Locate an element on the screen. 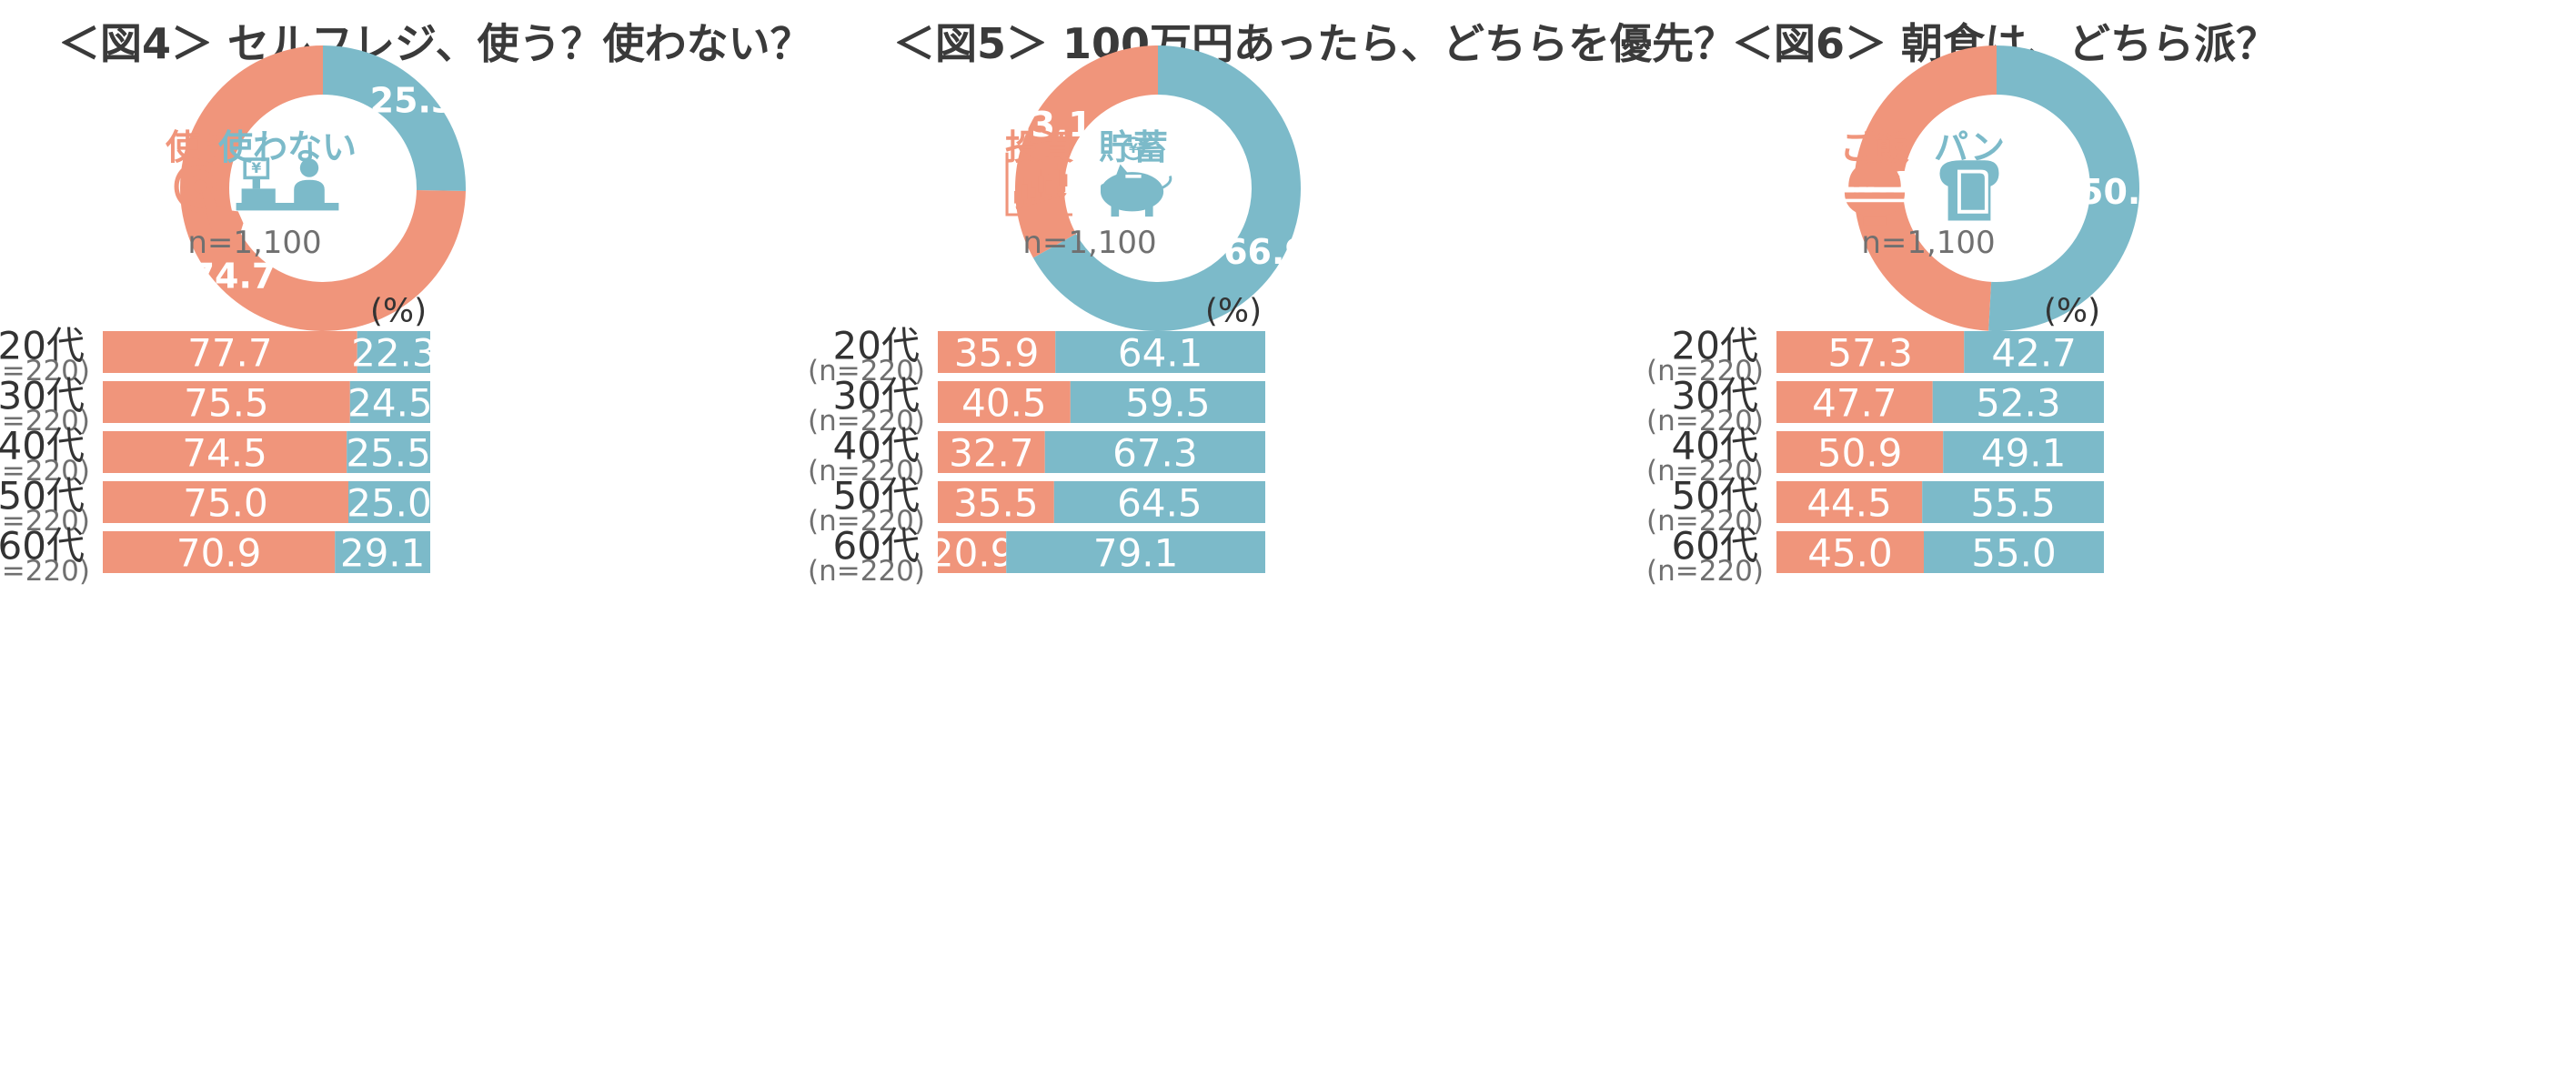  row-category-label: 50代 is located at coordinates (876, 496).